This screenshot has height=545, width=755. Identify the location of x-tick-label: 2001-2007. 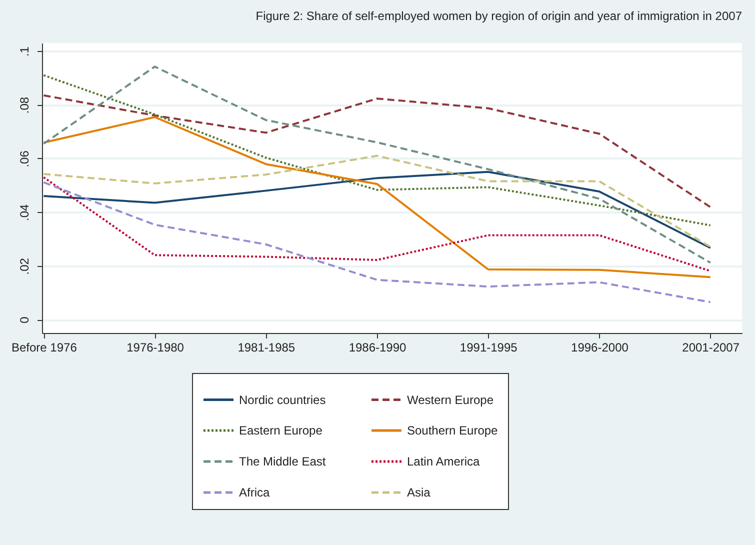
(711, 347).